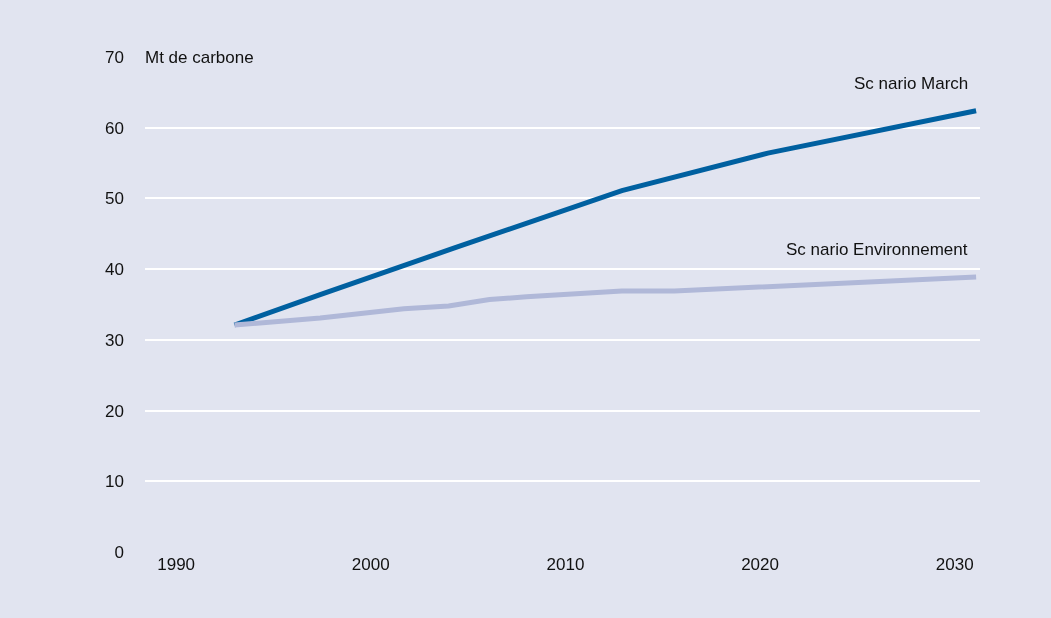  Describe the element at coordinates (877, 249) in the screenshot. I see `series-label: Sc nario Environnement` at that location.